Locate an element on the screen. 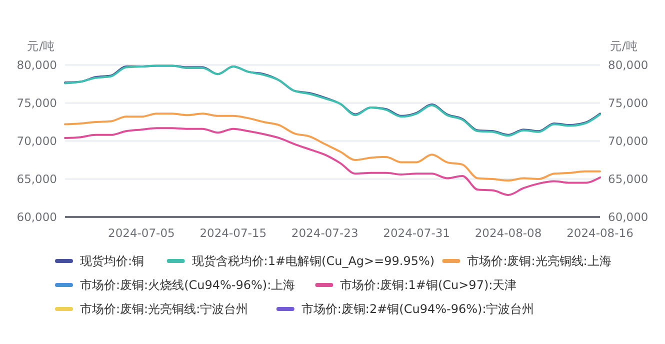  y-axis-title: 元/吨 is located at coordinates (41, 46).